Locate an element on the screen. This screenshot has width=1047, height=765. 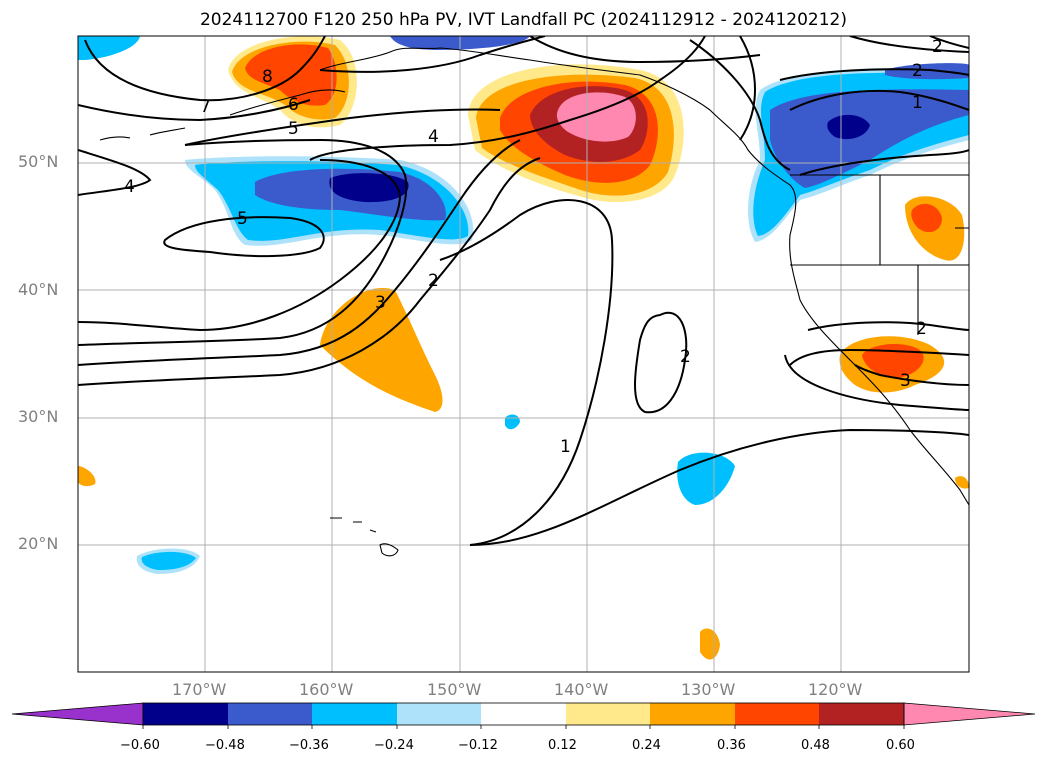
colorbar-tick-label: 0.48 is located at coordinates (815, 745).